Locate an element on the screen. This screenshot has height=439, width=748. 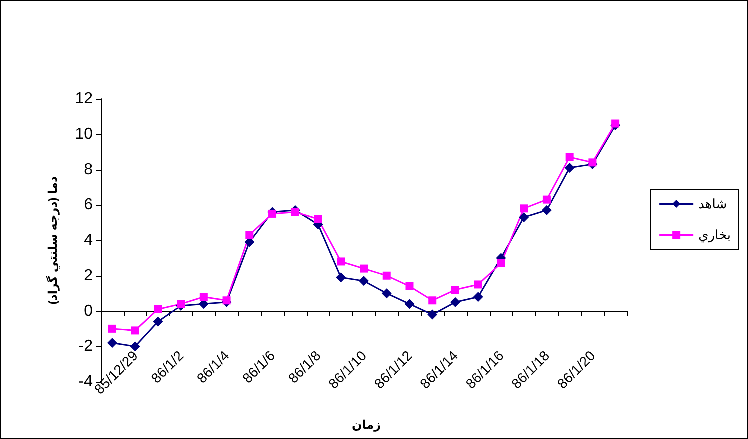
y-tick-label: 0 is located at coordinates (89, 311).